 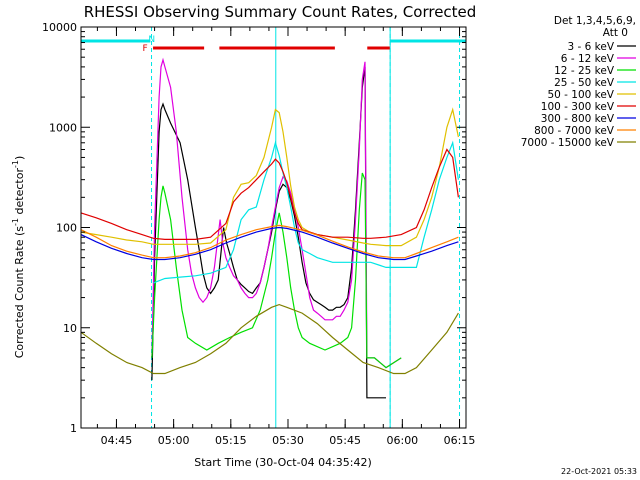 I want to click on legend-label-4: 50 - 100 keV, so click(x=580, y=95).